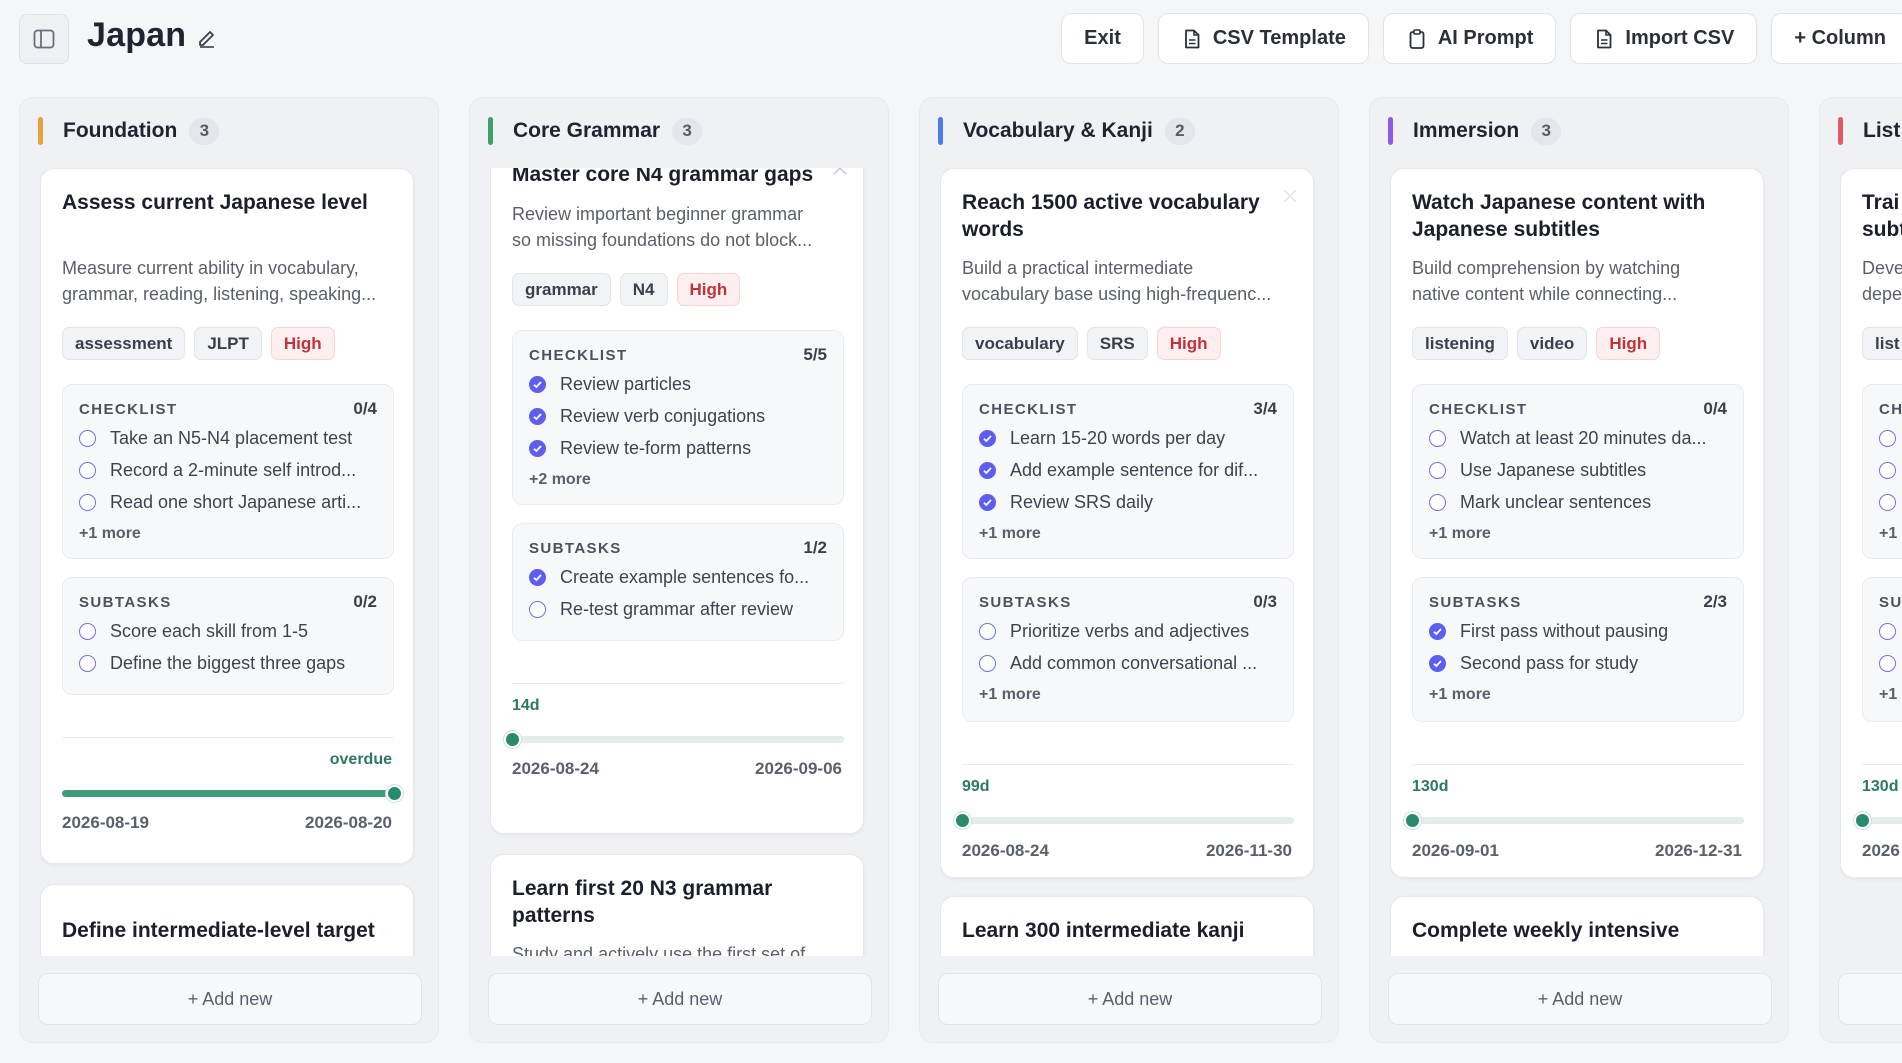 The image size is (1902, 1063). I want to click on tag: list, so click(1882, 343).